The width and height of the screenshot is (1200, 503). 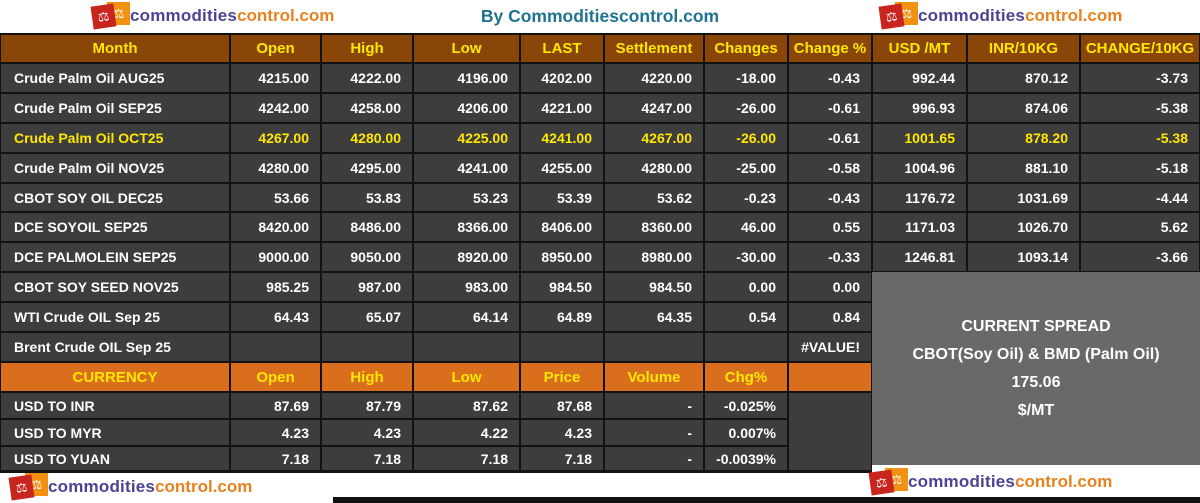 I want to click on cell: 4241.00, so click(x=562, y=138).